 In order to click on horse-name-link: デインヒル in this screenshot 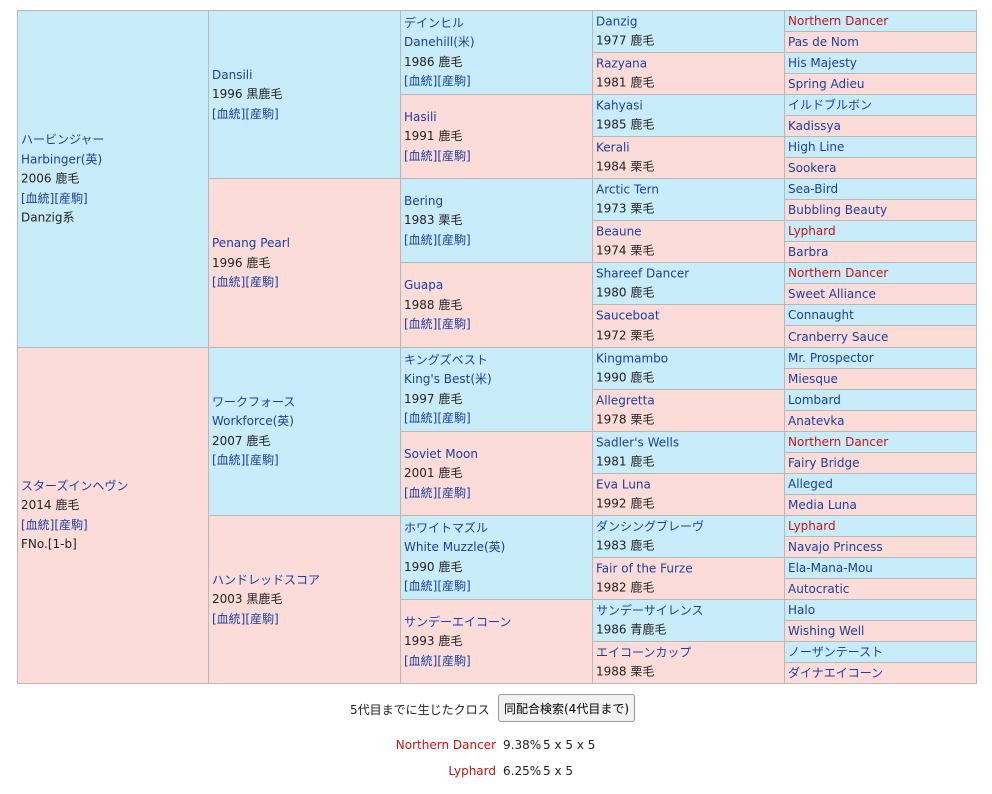, I will do `click(434, 22)`.